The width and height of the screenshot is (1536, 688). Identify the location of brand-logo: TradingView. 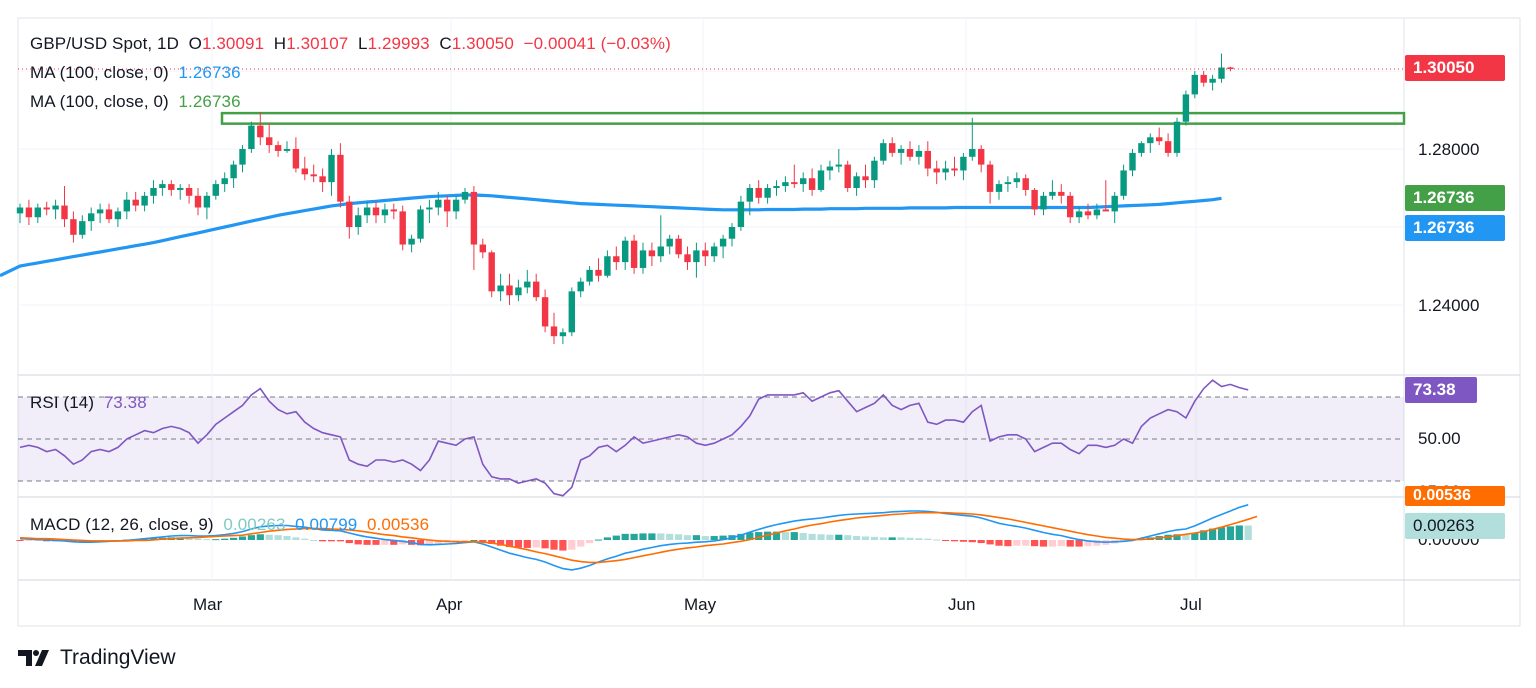
(97, 658).